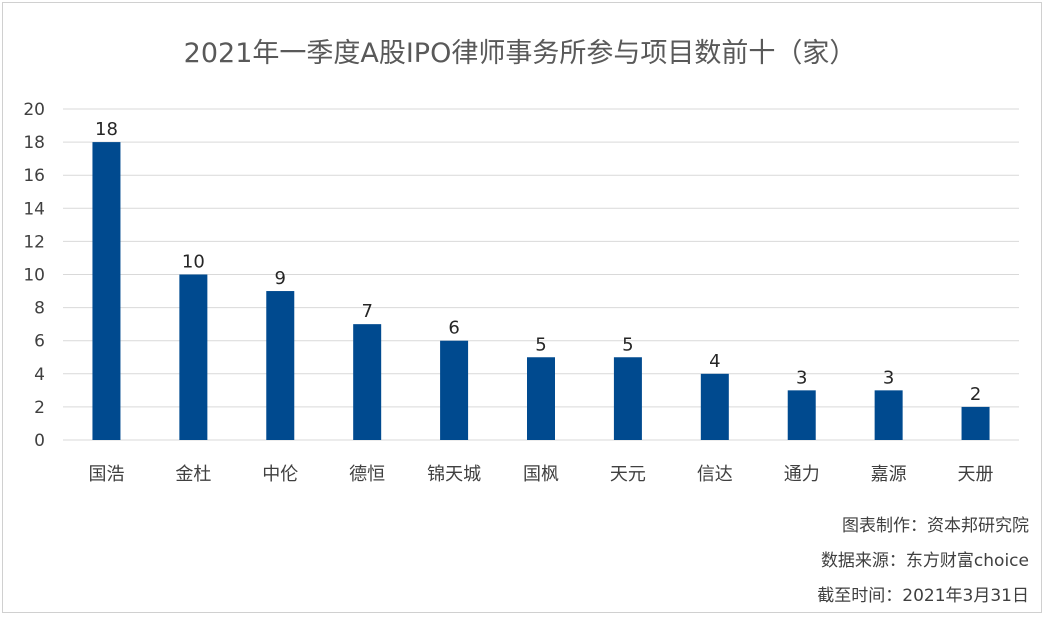 The height and width of the screenshot is (617, 1046). I want to click on category-label: 天元, so click(628, 474).